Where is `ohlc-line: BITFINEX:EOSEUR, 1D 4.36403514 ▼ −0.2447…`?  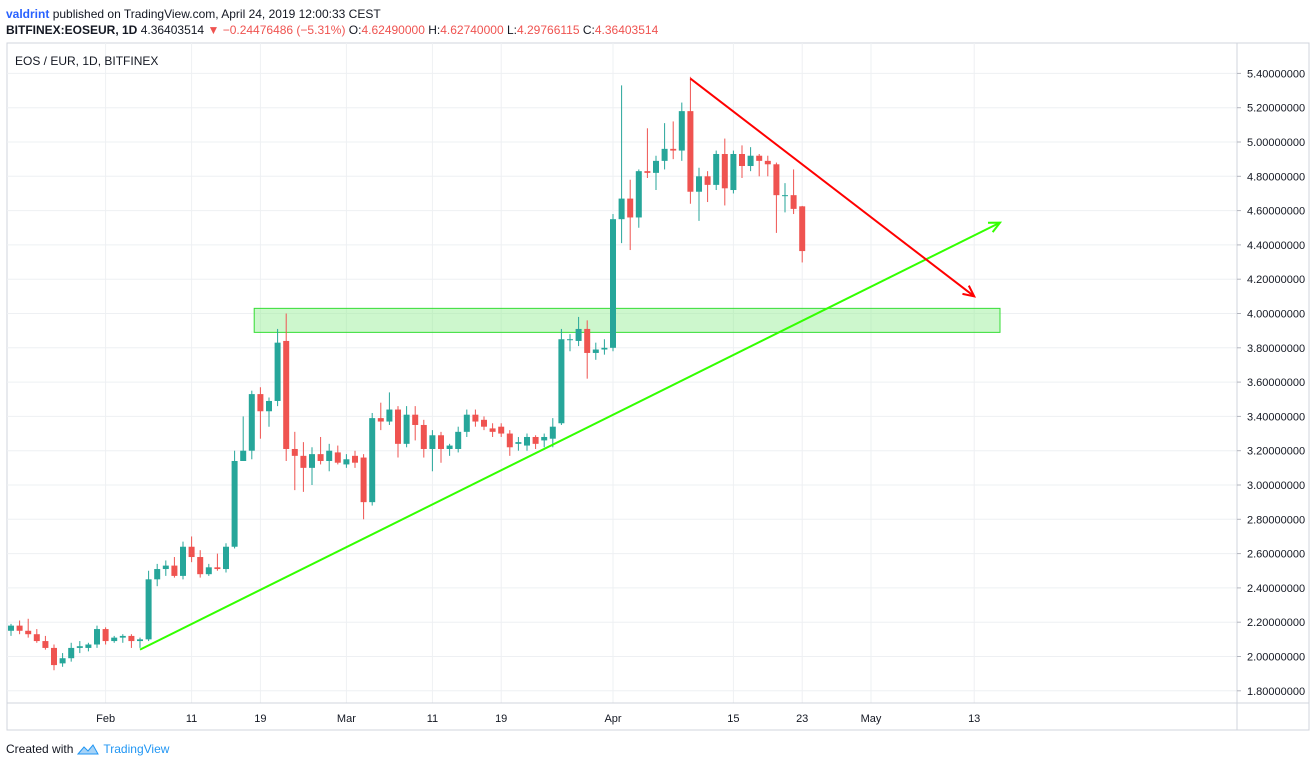 ohlc-line: BITFINEX:EOSEUR, 1D 4.36403514 ▼ −0.2447… is located at coordinates (332, 30).